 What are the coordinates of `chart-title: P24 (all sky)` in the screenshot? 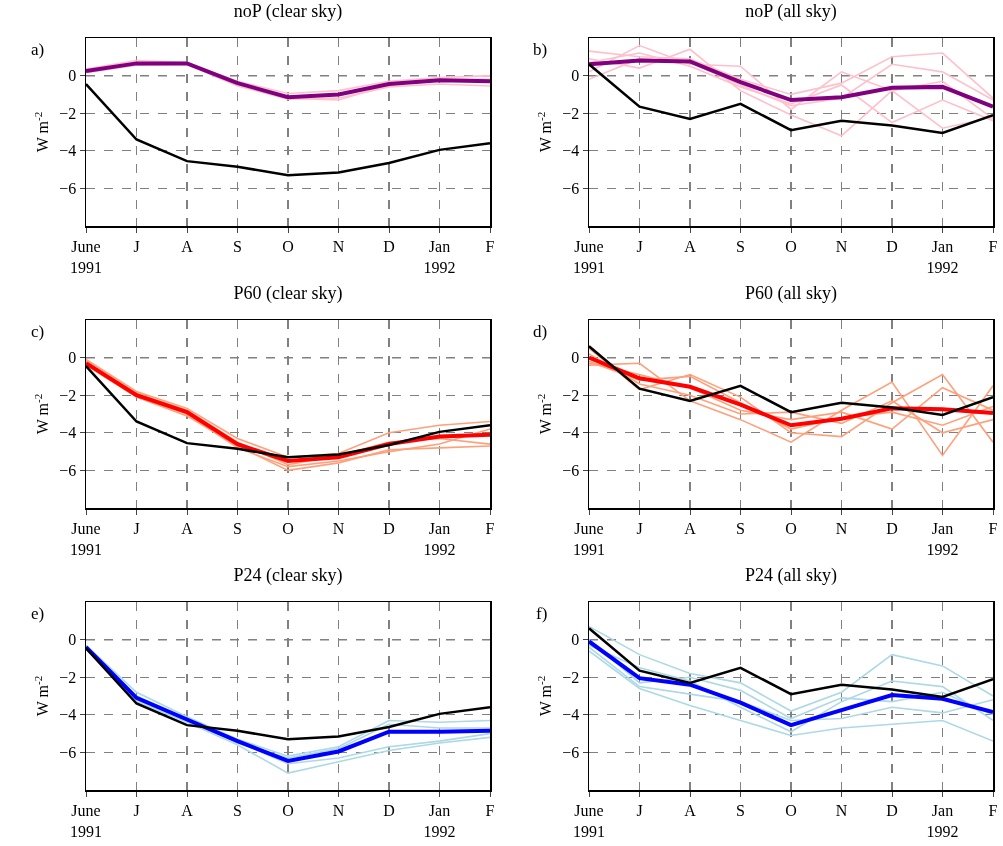 It's located at (791, 575).